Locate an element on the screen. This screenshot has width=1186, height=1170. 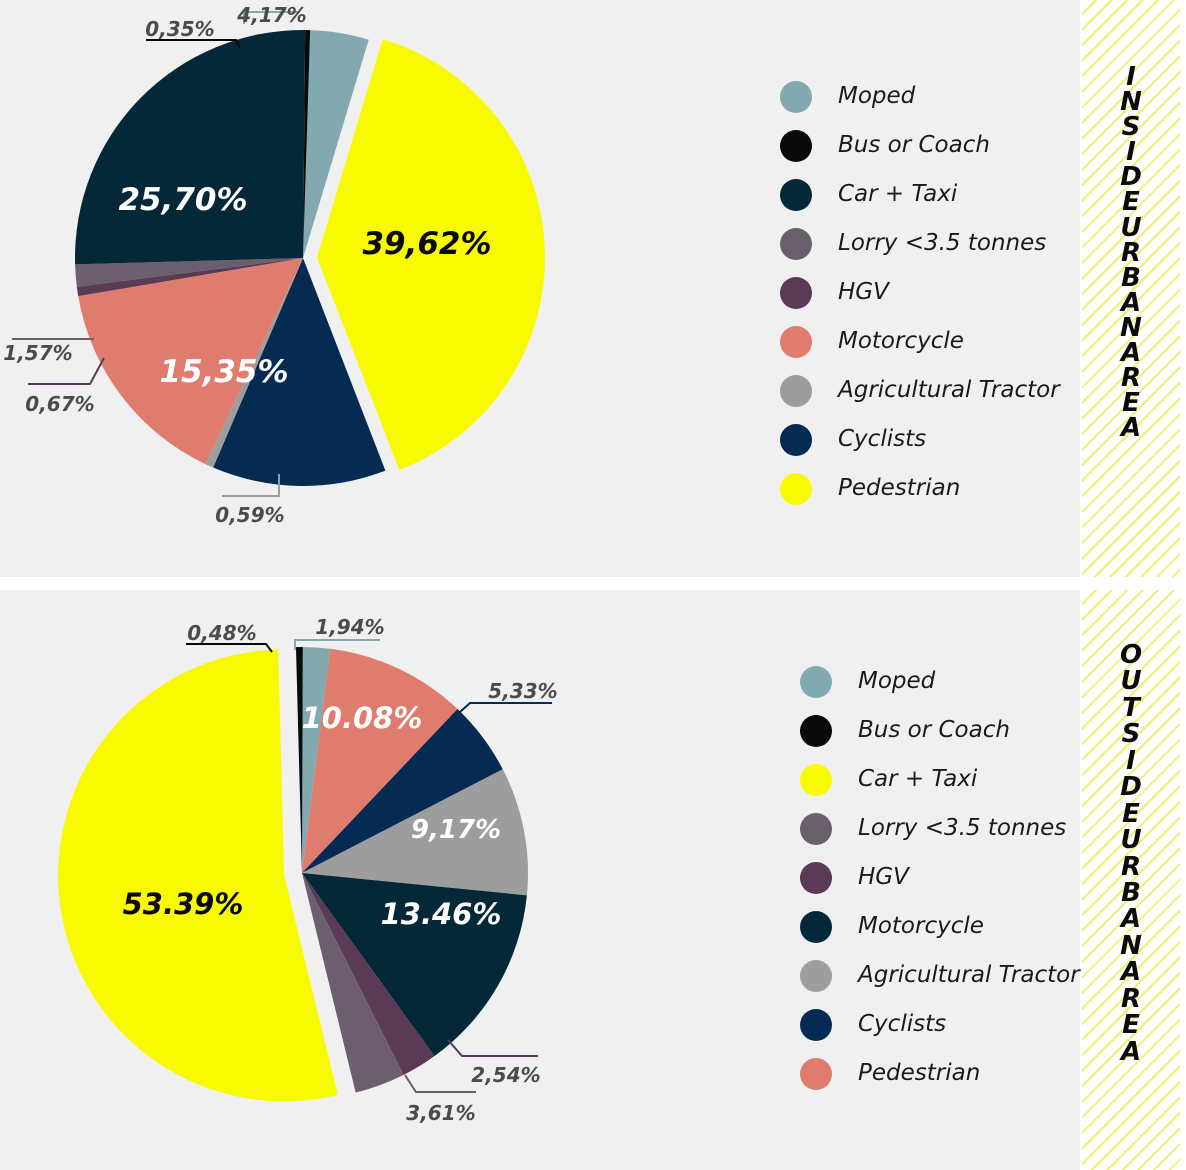
inside-label-lorry-3-5-tonnes: 1,57% is located at coordinates (37, 353).